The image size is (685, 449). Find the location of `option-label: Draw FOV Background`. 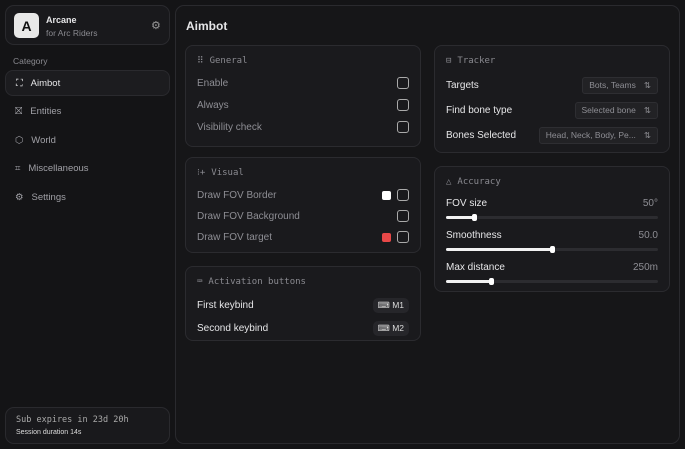

option-label: Draw FOV Background is located at coordinates (248, 216).